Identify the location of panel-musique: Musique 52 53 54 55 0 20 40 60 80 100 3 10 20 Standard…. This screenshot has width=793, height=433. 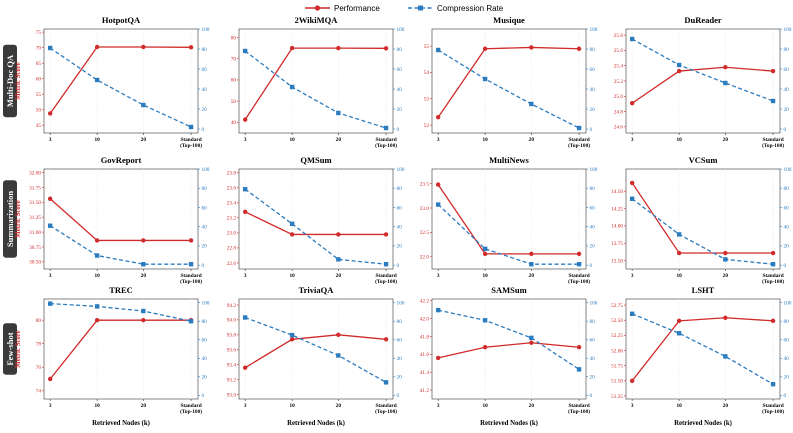
(511, 82).